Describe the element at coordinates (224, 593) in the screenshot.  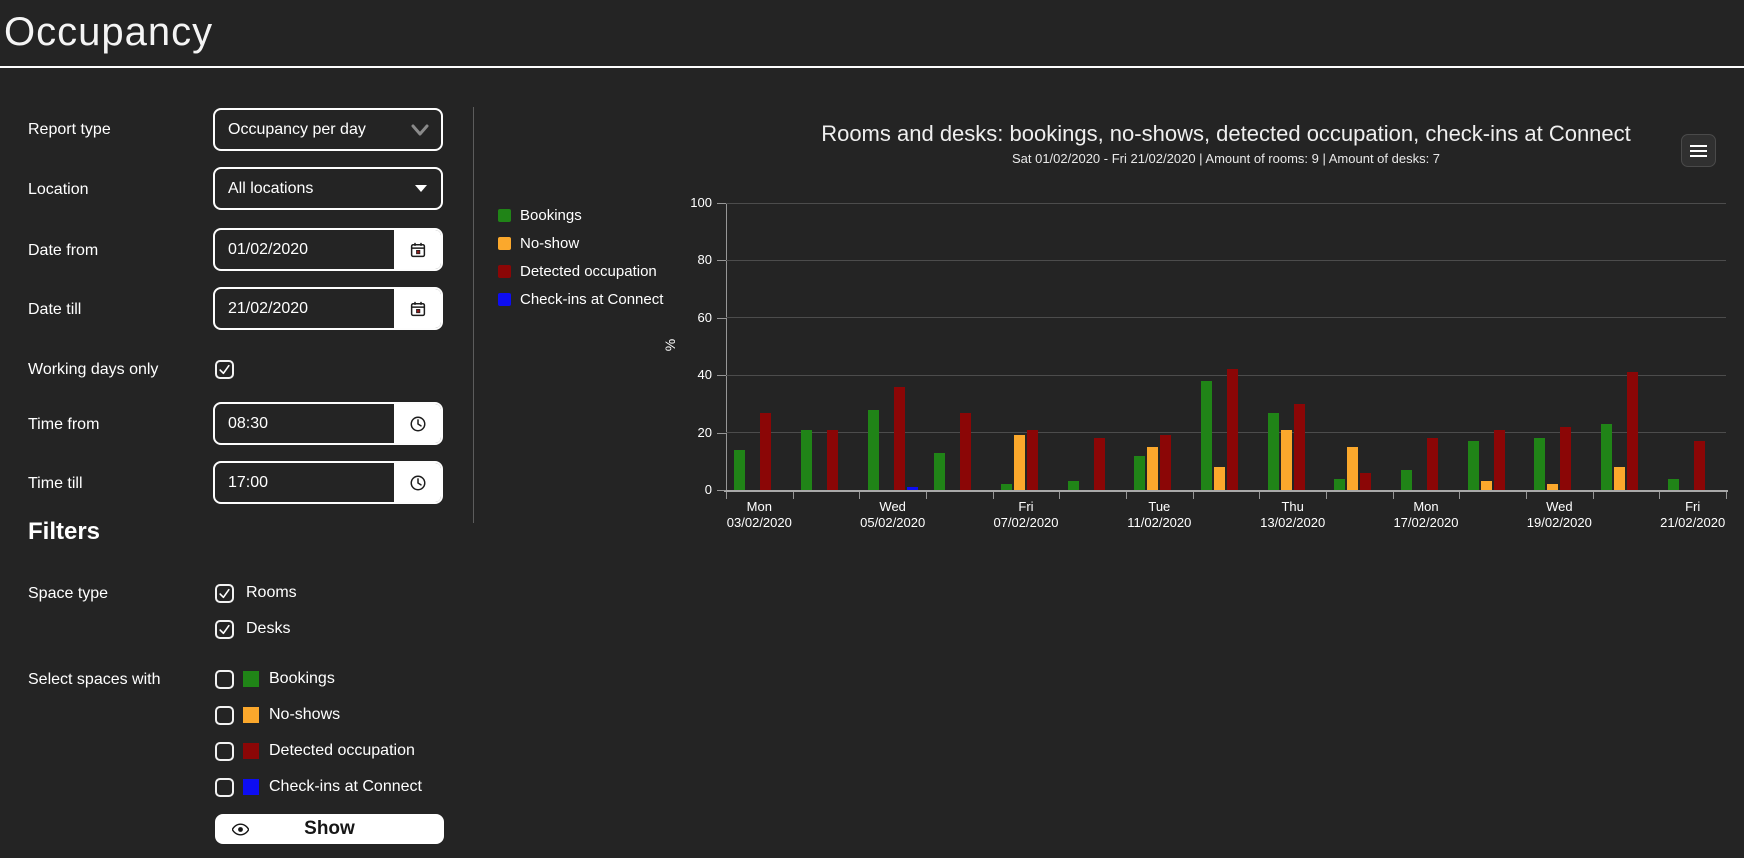
I see `rooms-checkbox` at that location.